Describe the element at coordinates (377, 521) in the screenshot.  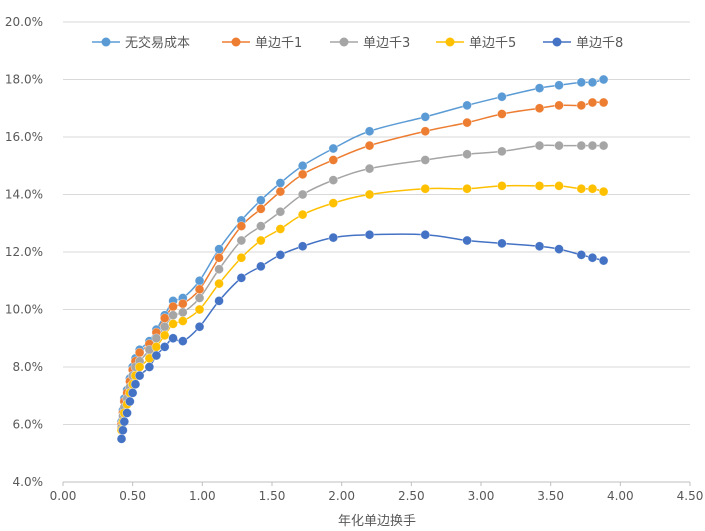
I see `x-axis-title: 年化单边换手` at that location.